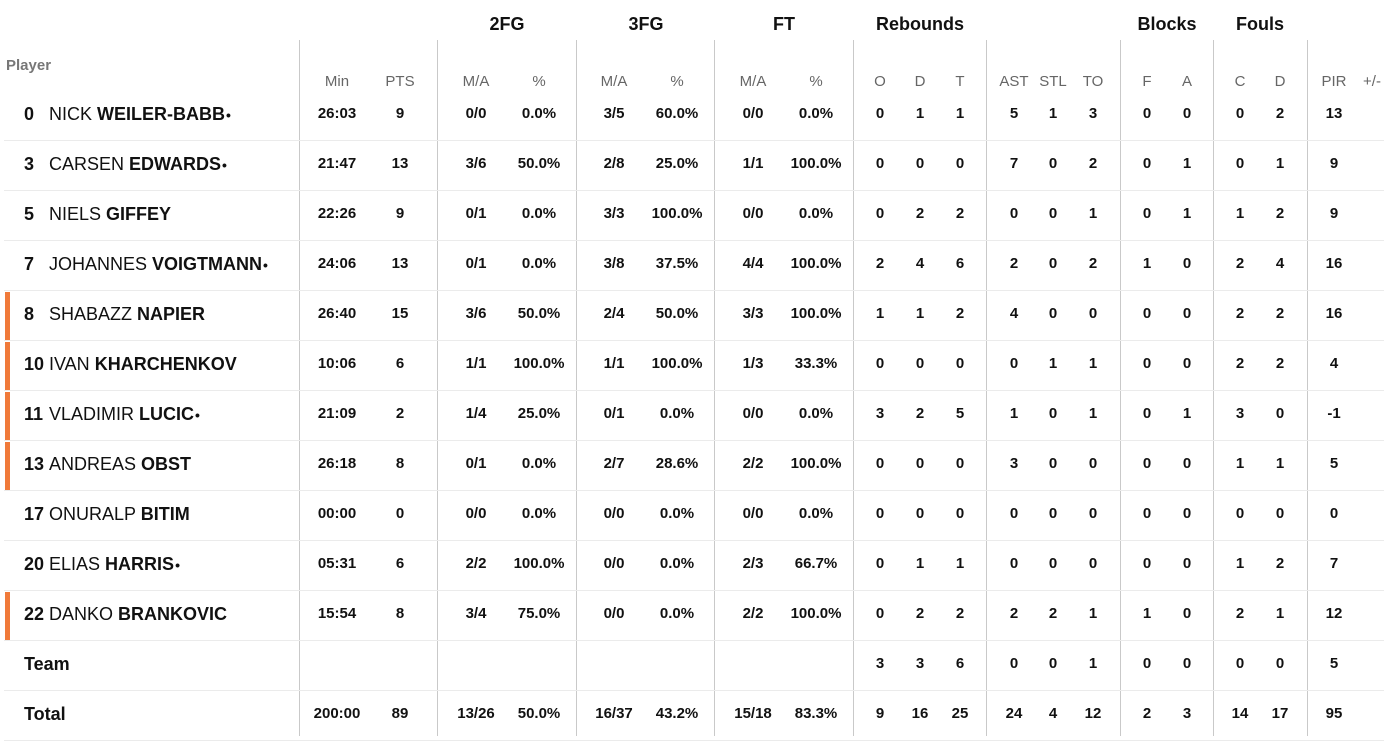 The image size is (1384, 741). Describe the element at coordinates (753, 81) in the screenshot. I see `subheader-ft-ma: M/A` at that location.